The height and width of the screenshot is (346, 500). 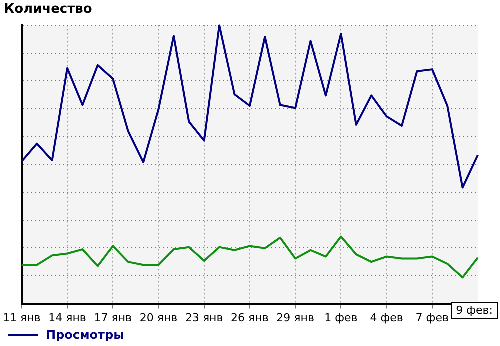 I want to click on x-tick-label: 20 янв, so click(x=159, y=317).